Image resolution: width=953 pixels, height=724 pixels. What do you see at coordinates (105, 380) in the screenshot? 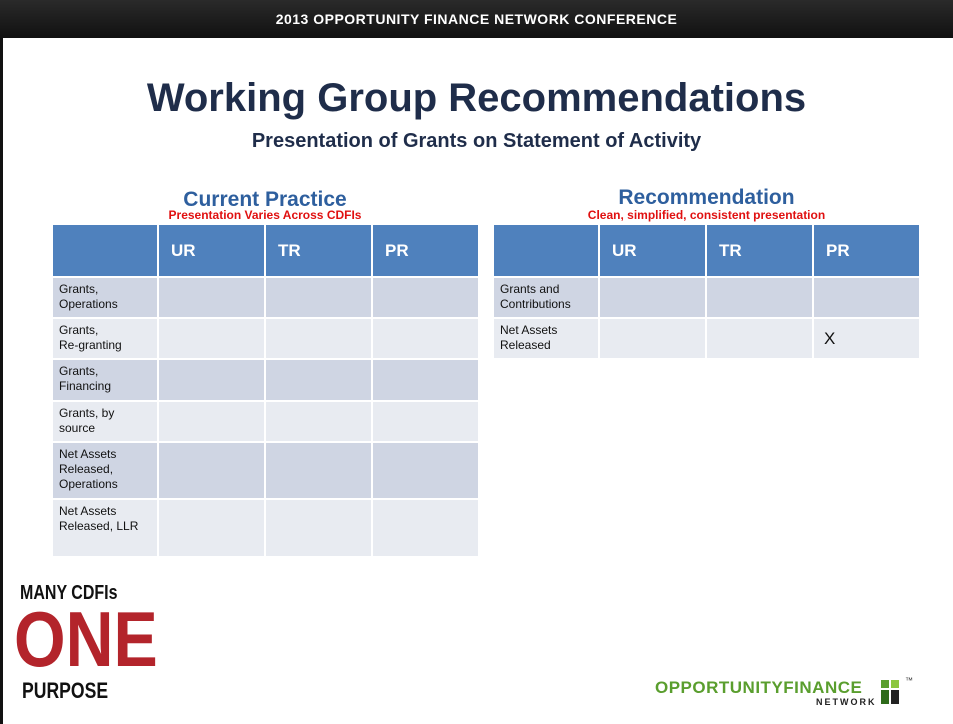
I see `row-label: Grants, Financing` at bounding box center [105, 380].